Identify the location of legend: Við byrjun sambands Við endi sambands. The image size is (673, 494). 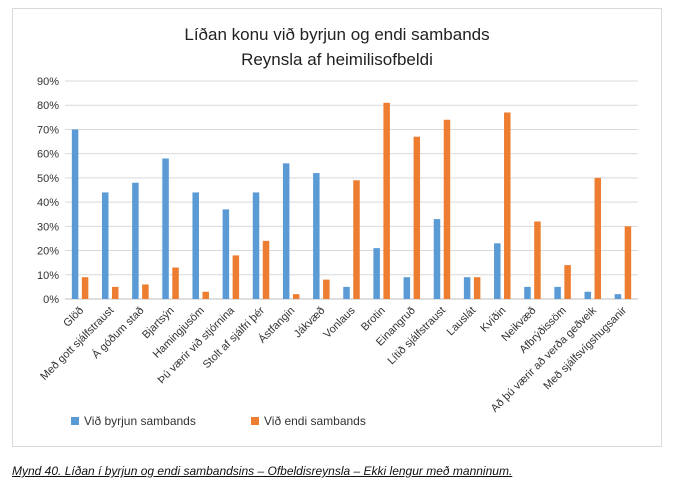
(218, 421).